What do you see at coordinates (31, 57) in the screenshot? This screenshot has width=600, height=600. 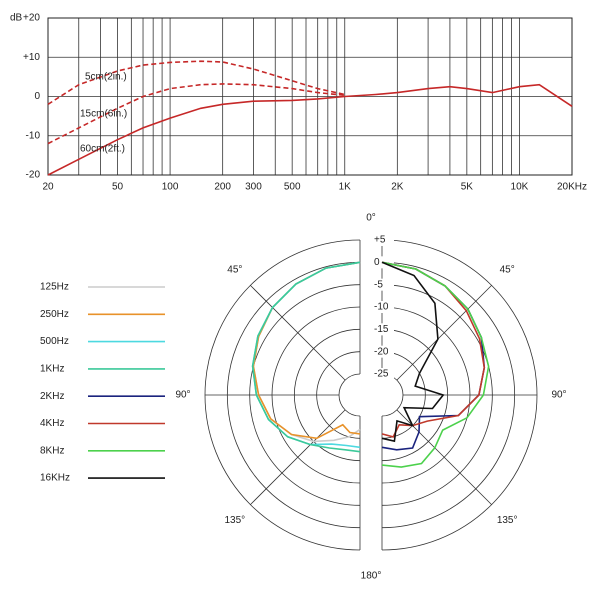 I see `y-tick-label: +10` at bounding box center [31, 57].